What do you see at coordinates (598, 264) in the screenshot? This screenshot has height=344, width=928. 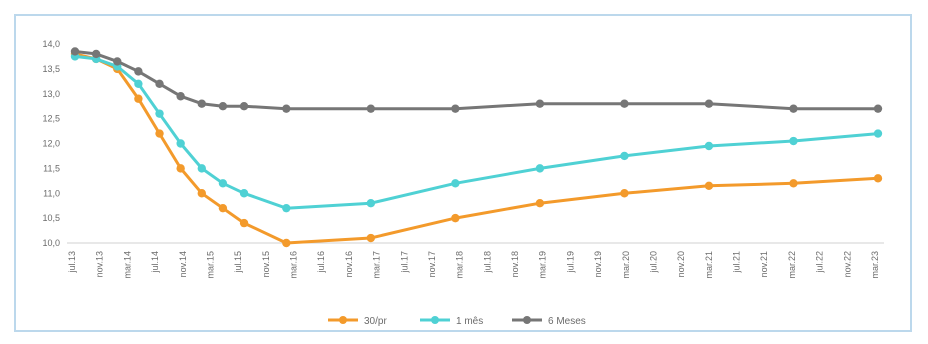 I see `x-tick-label: nov.19` at bounding box center [598, 264].